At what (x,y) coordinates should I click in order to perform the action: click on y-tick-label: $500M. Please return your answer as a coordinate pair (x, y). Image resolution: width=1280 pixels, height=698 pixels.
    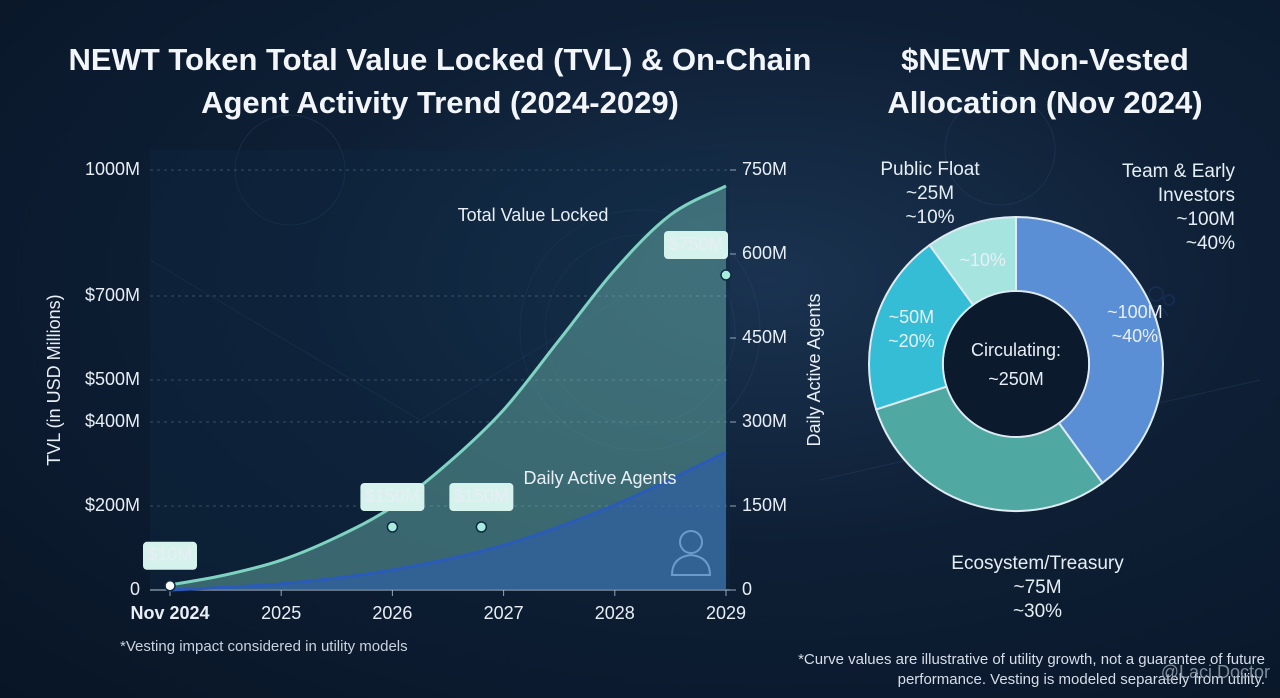
    Looking at the image, I should click on (112, 379).